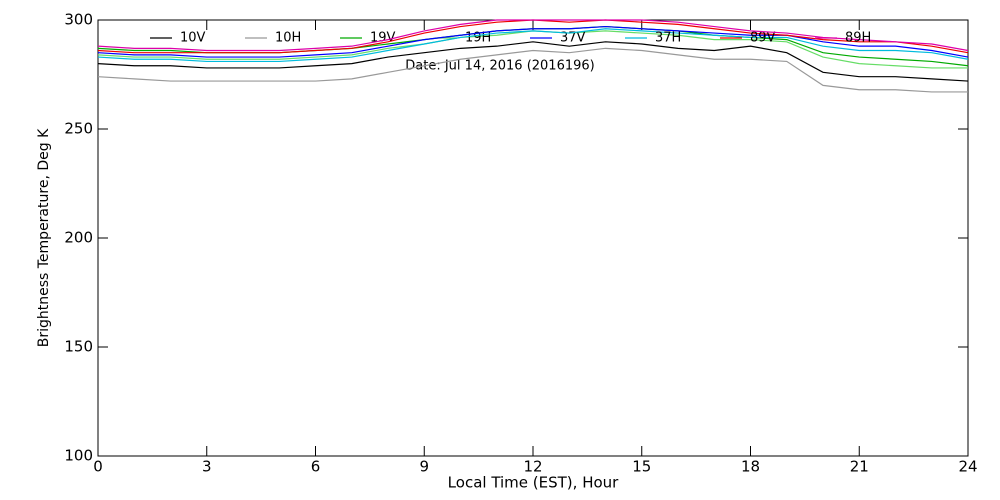  Describe the element at coordinates (424, 467) in the screenshot. I see `x-tick-label: 9` at that location.